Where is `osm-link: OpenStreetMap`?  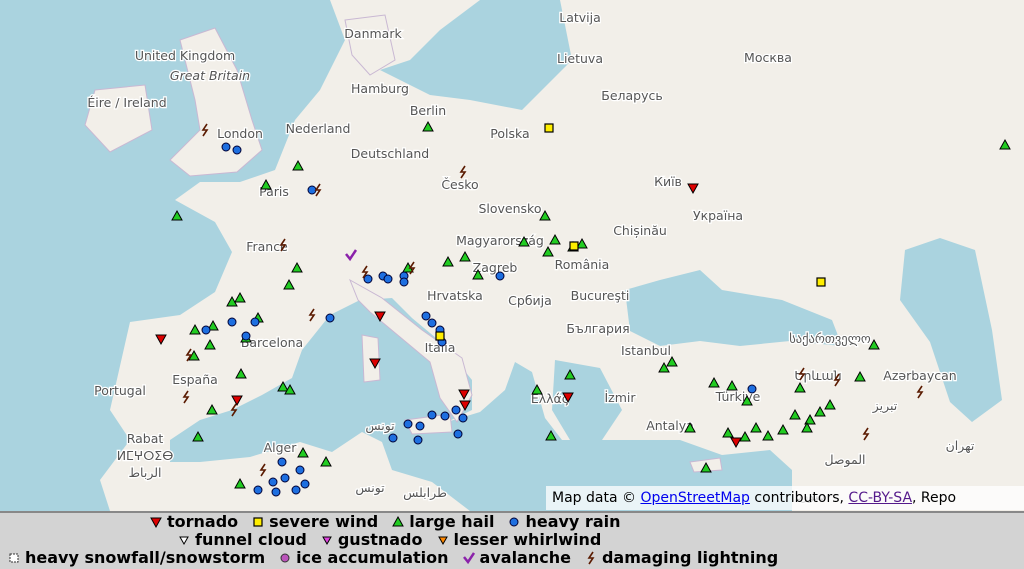
osm-link: OpenStreetMap is located at coordinates (695, 498).